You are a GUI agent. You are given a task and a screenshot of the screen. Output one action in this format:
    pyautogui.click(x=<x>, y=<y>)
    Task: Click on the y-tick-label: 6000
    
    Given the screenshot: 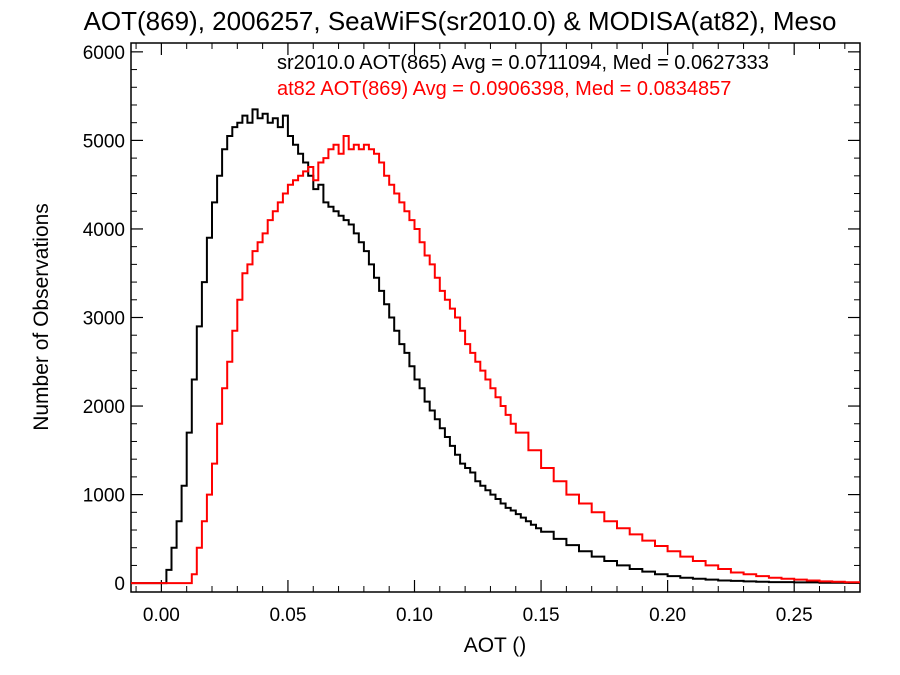 What is the action you would take?
    pyautogui.click(x=104, y=53)
    